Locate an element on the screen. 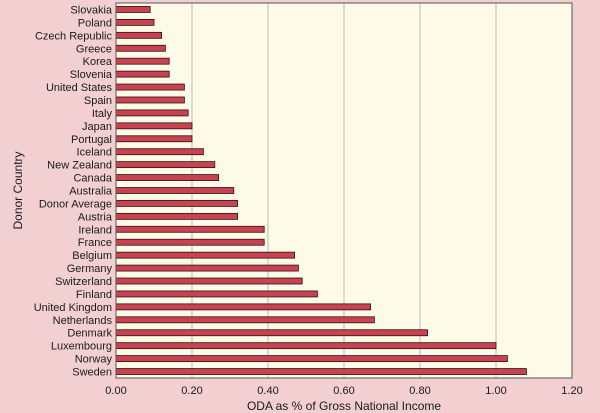  category-label: Korea is located at coordinates (98, 62).